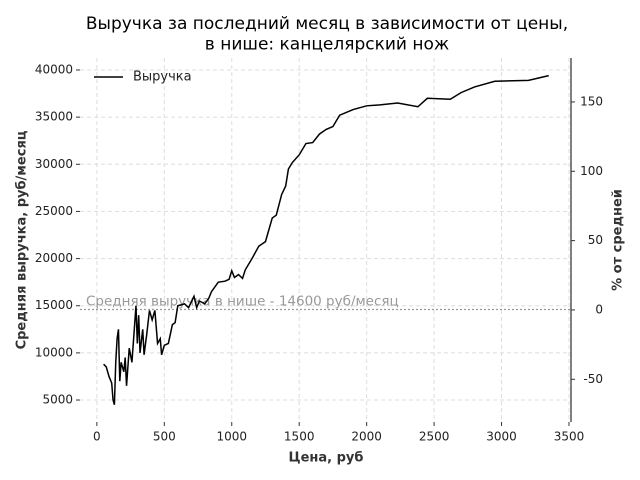 The height and width of the screenshot is (480, 640). What do you see at coordinates (54, 352) in the screenshot?
I see `y-tick-label: 10000` at bounding box center [54, 352].